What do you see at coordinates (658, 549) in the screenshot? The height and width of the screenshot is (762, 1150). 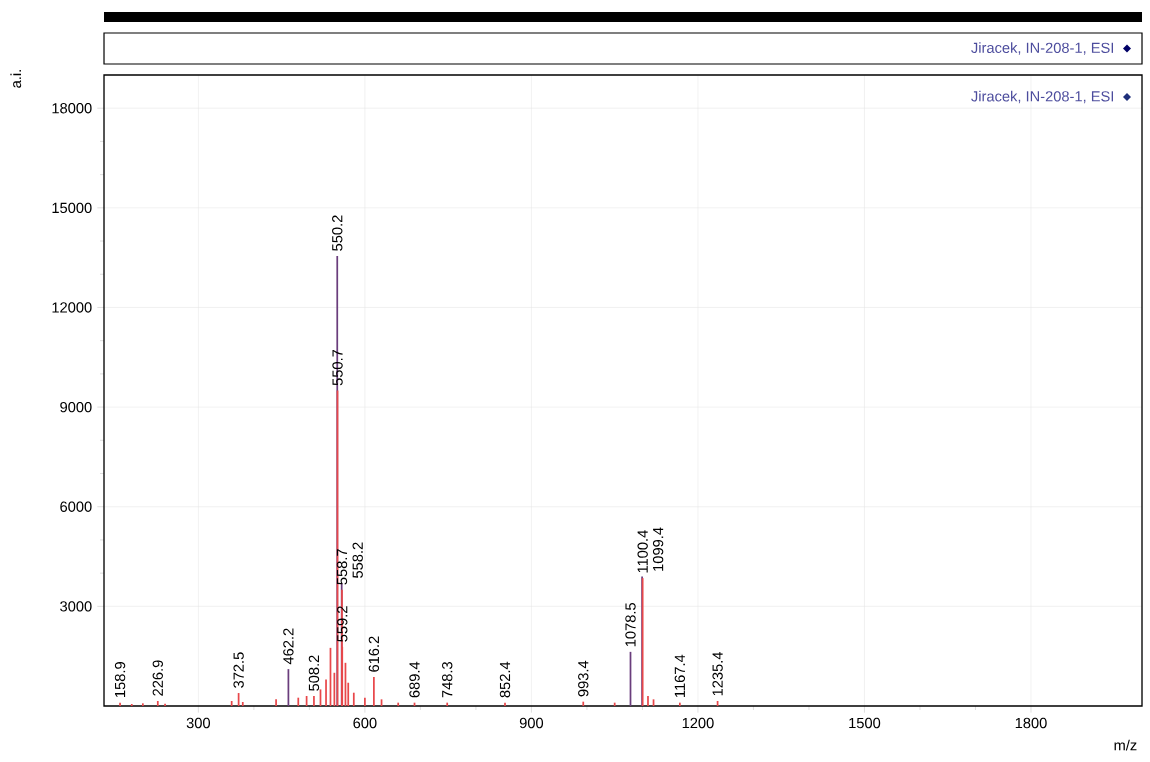 I see `annotation: 1099.4` at bounding box center [658, 549].